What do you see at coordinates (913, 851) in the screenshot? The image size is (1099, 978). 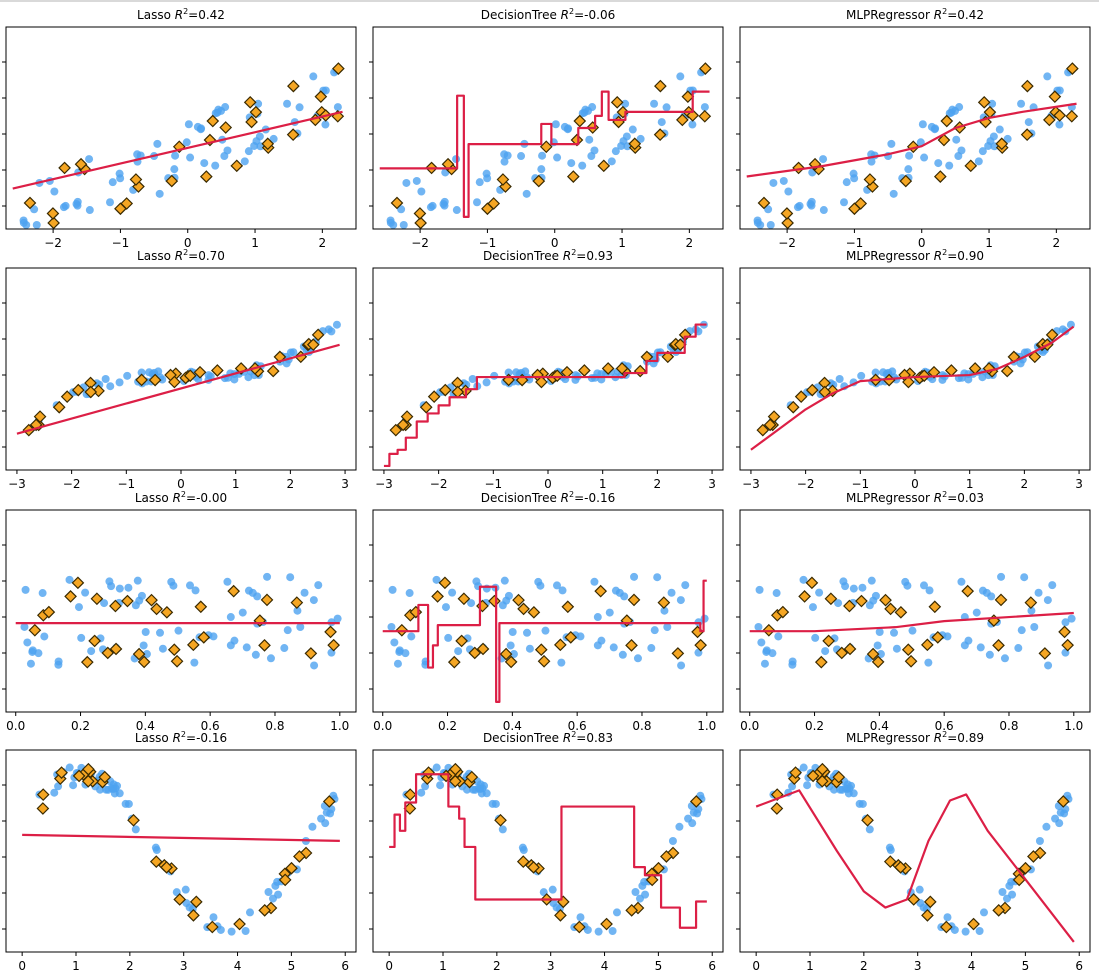 I see `subplot-mlpregressor-3-2: MLPRegressor R2=0.890 1 2 3 4 5 6` at bounding box center [913, 851].